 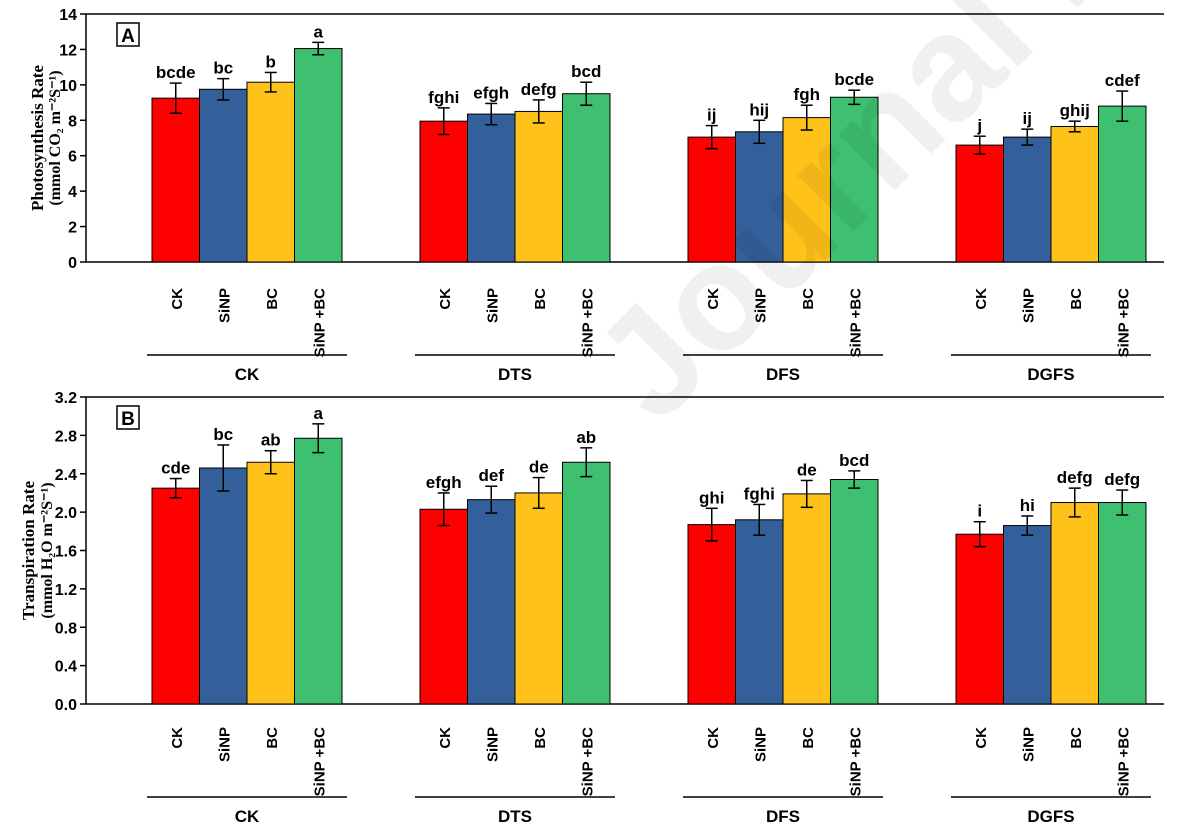 What do you see at coordinates (1122, 80) in the screenshot?
I see `significance-letter-a: cdef` at bounding box center [1122, 80].